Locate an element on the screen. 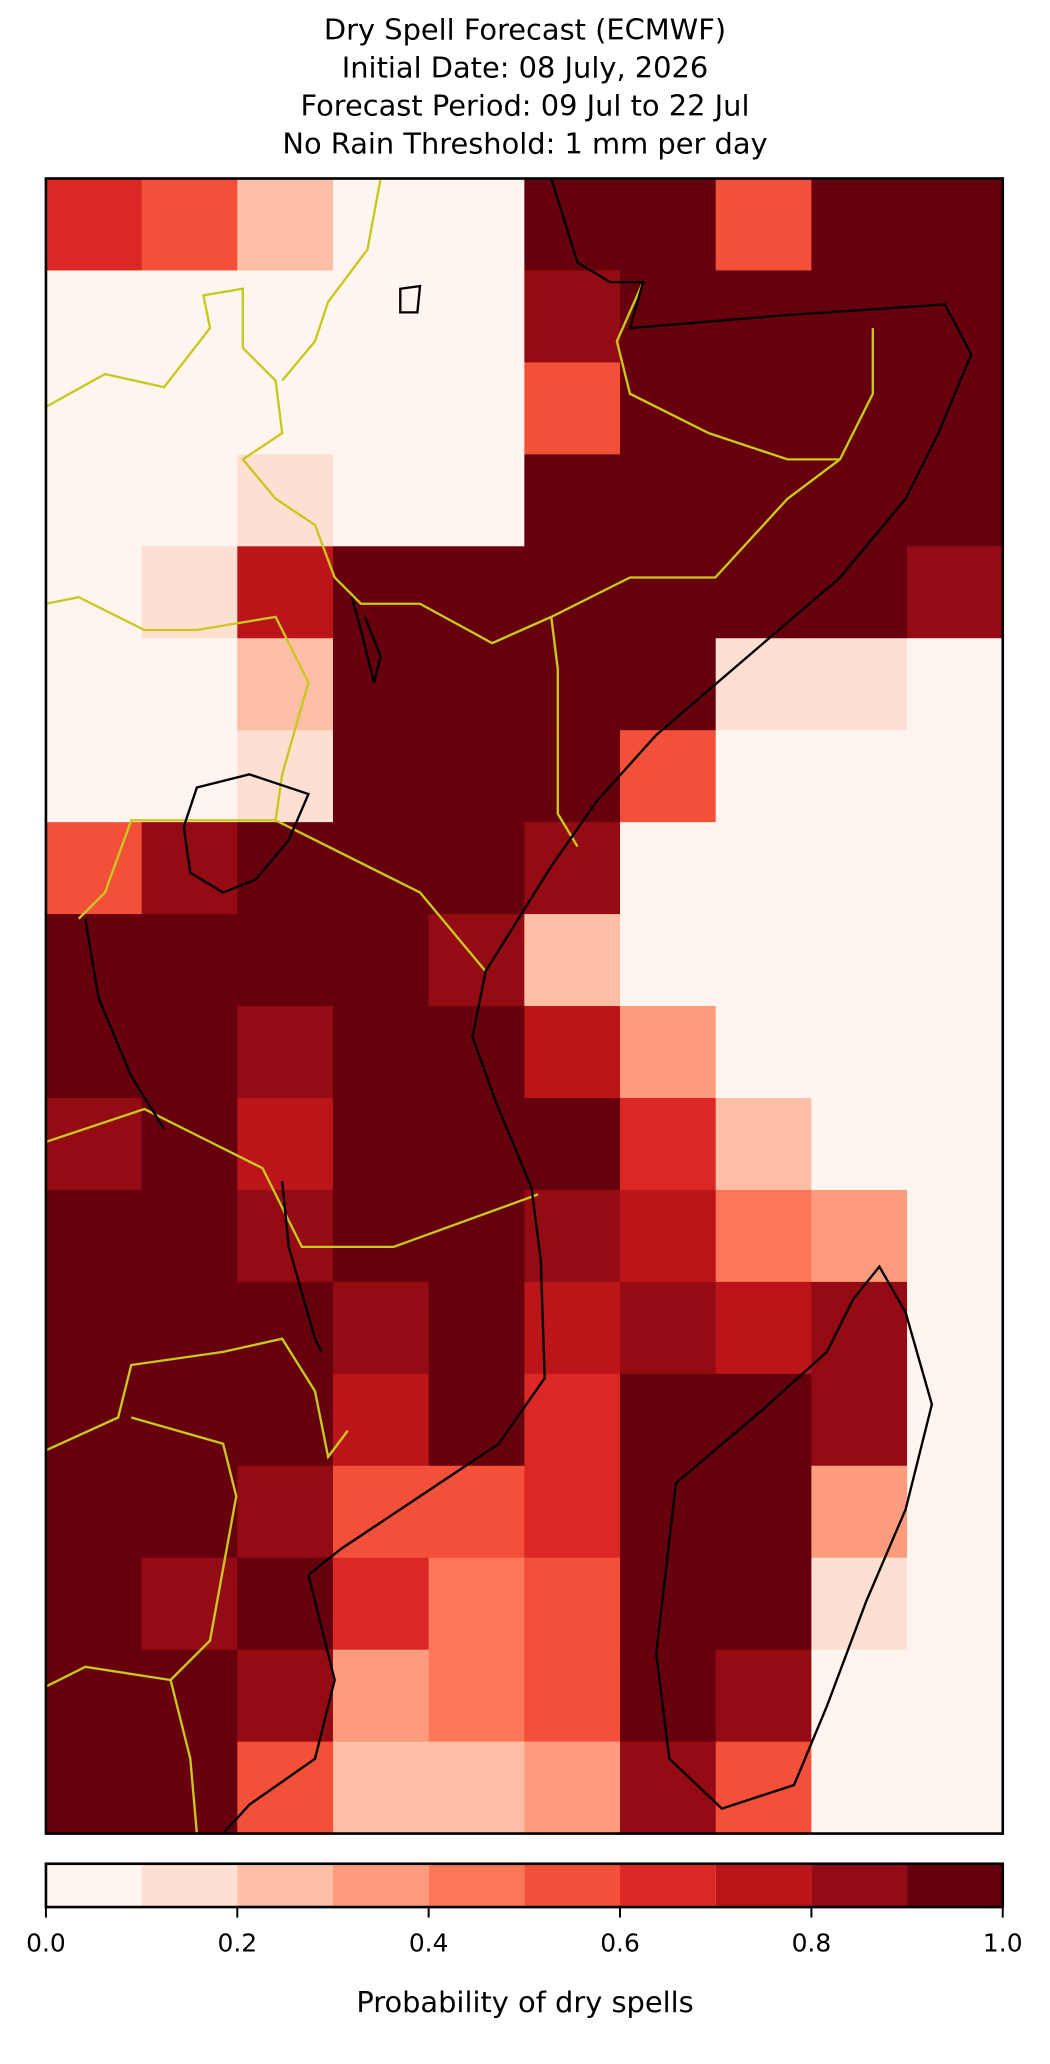 This screenshot has width=1050, height=2064. tick-label: 0.4 is located at coordinates (429, 1943).